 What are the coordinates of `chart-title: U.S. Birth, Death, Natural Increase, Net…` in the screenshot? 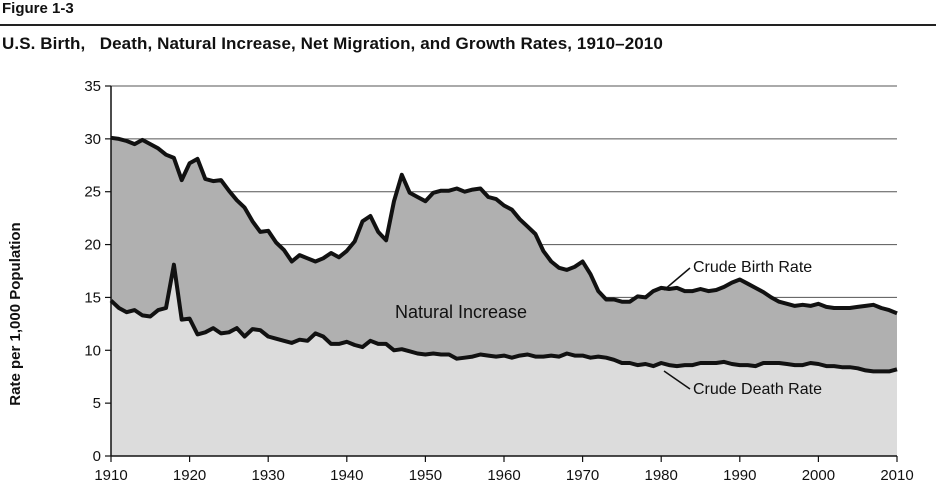 It's located at (332, 43).